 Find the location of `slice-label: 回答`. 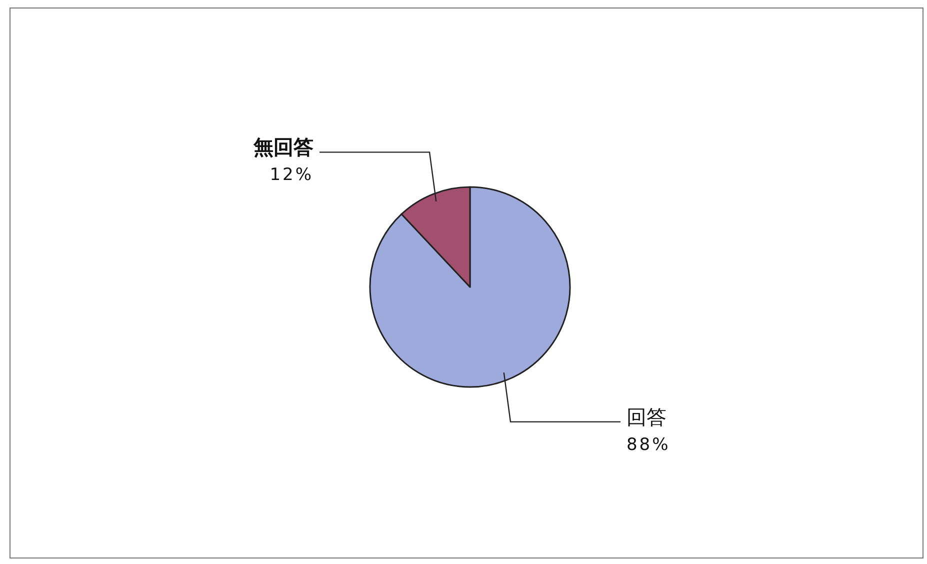

slice-label: 回答 is located at coordinates (646, 416).